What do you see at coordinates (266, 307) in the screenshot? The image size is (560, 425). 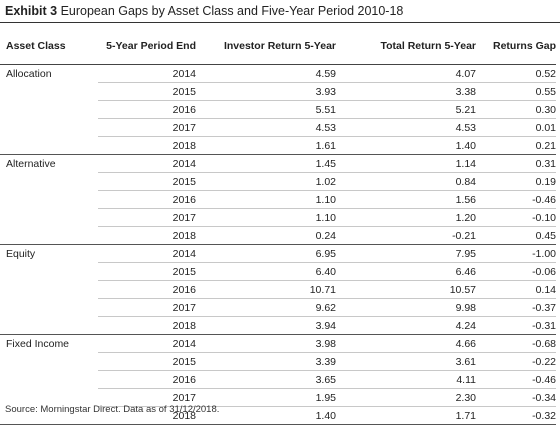 I see `investor-return-cell: 9.62` at bounding box center [266, 307].